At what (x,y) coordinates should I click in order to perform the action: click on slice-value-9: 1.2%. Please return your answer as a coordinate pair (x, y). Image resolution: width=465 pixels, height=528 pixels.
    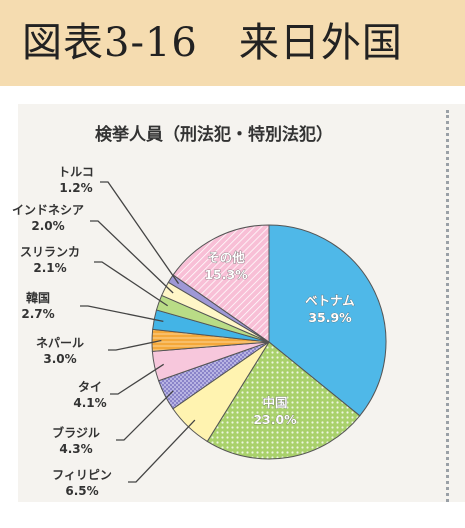
    Looking at the image, I should click on (75, 188).